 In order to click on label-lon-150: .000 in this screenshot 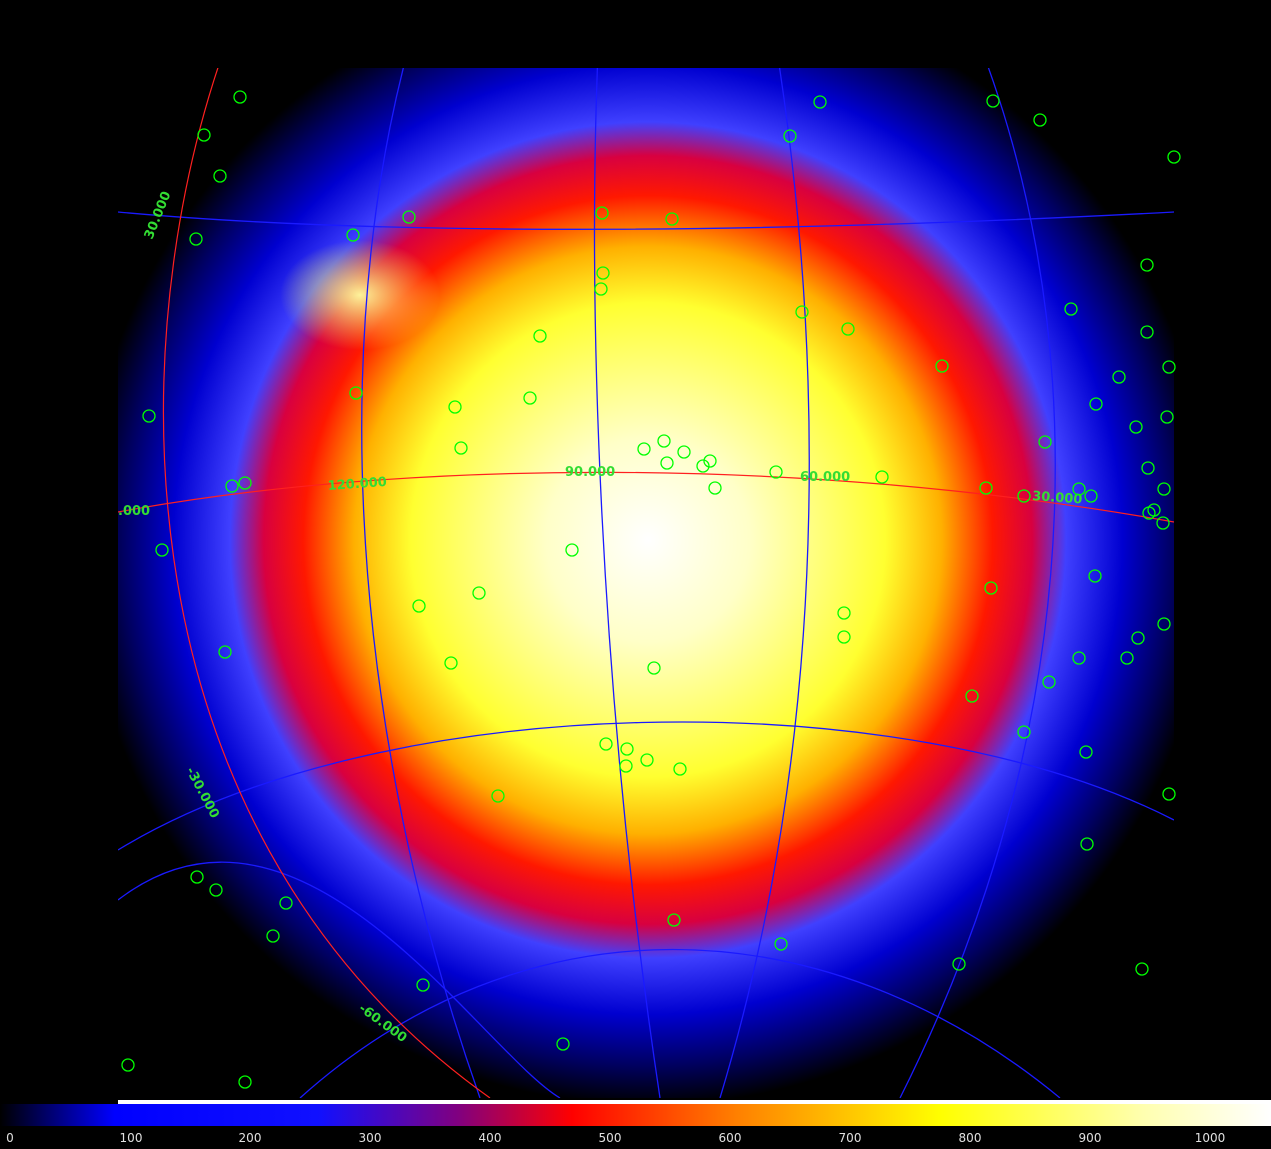, I will do `click(134, 511)`.